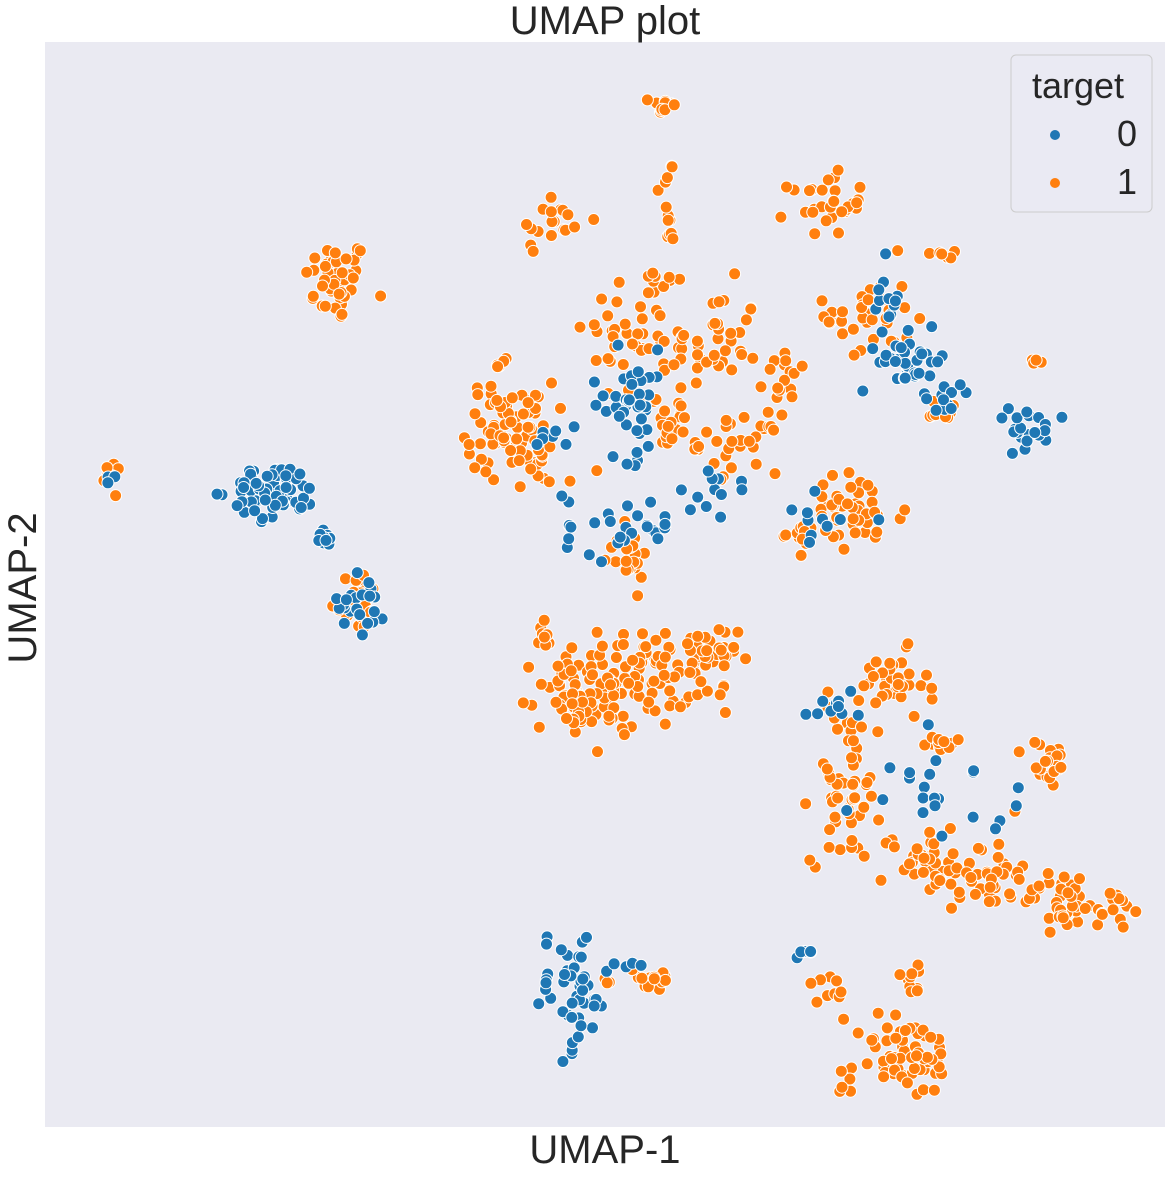 The height and width of the screenshot is (1180, 1170). Describe the element at coordinates (23, 587) in the screenshot. I see `y-axis-label: UMAP-2` at that location.